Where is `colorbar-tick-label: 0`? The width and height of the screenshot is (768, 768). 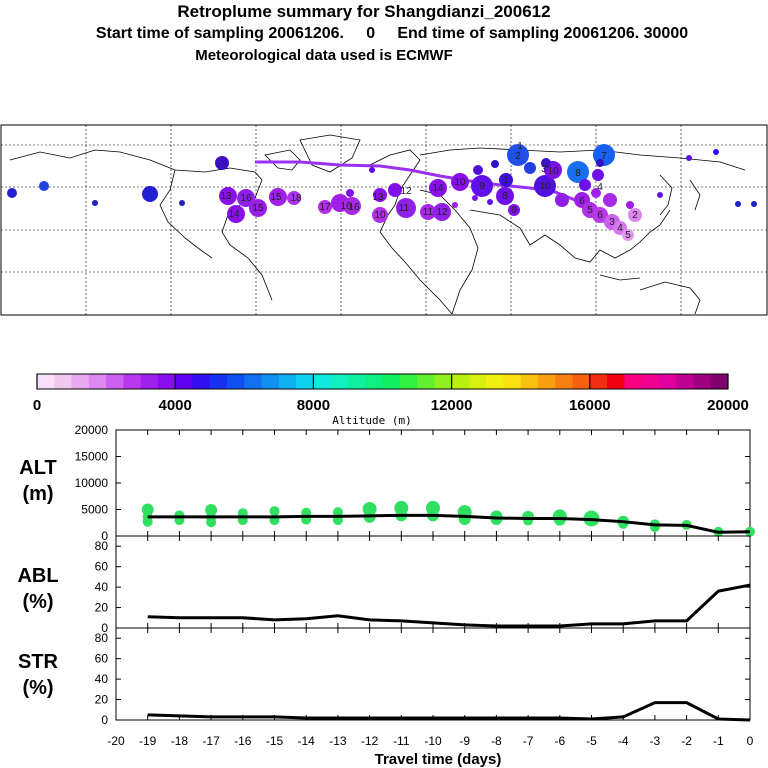
colorbar-tick-label: 0 is located at coordinates (37, 405).